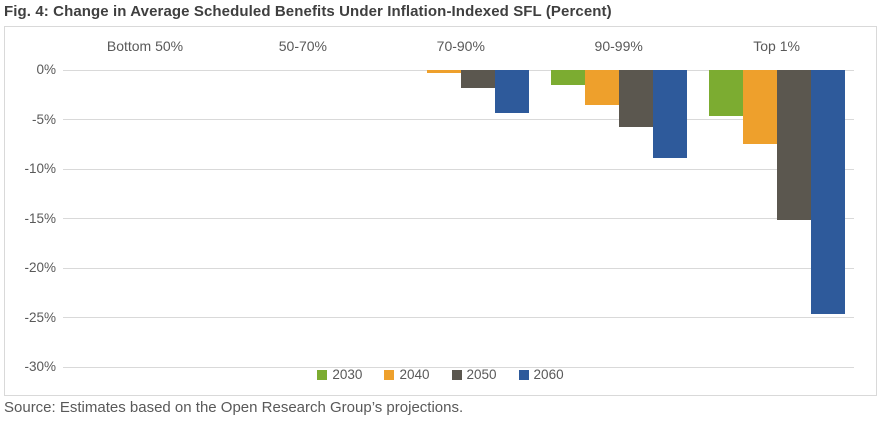  Describe the element at coordinates (43, 119) in the screenshot. I see `y-axis-tick-5: -5%` at that location.